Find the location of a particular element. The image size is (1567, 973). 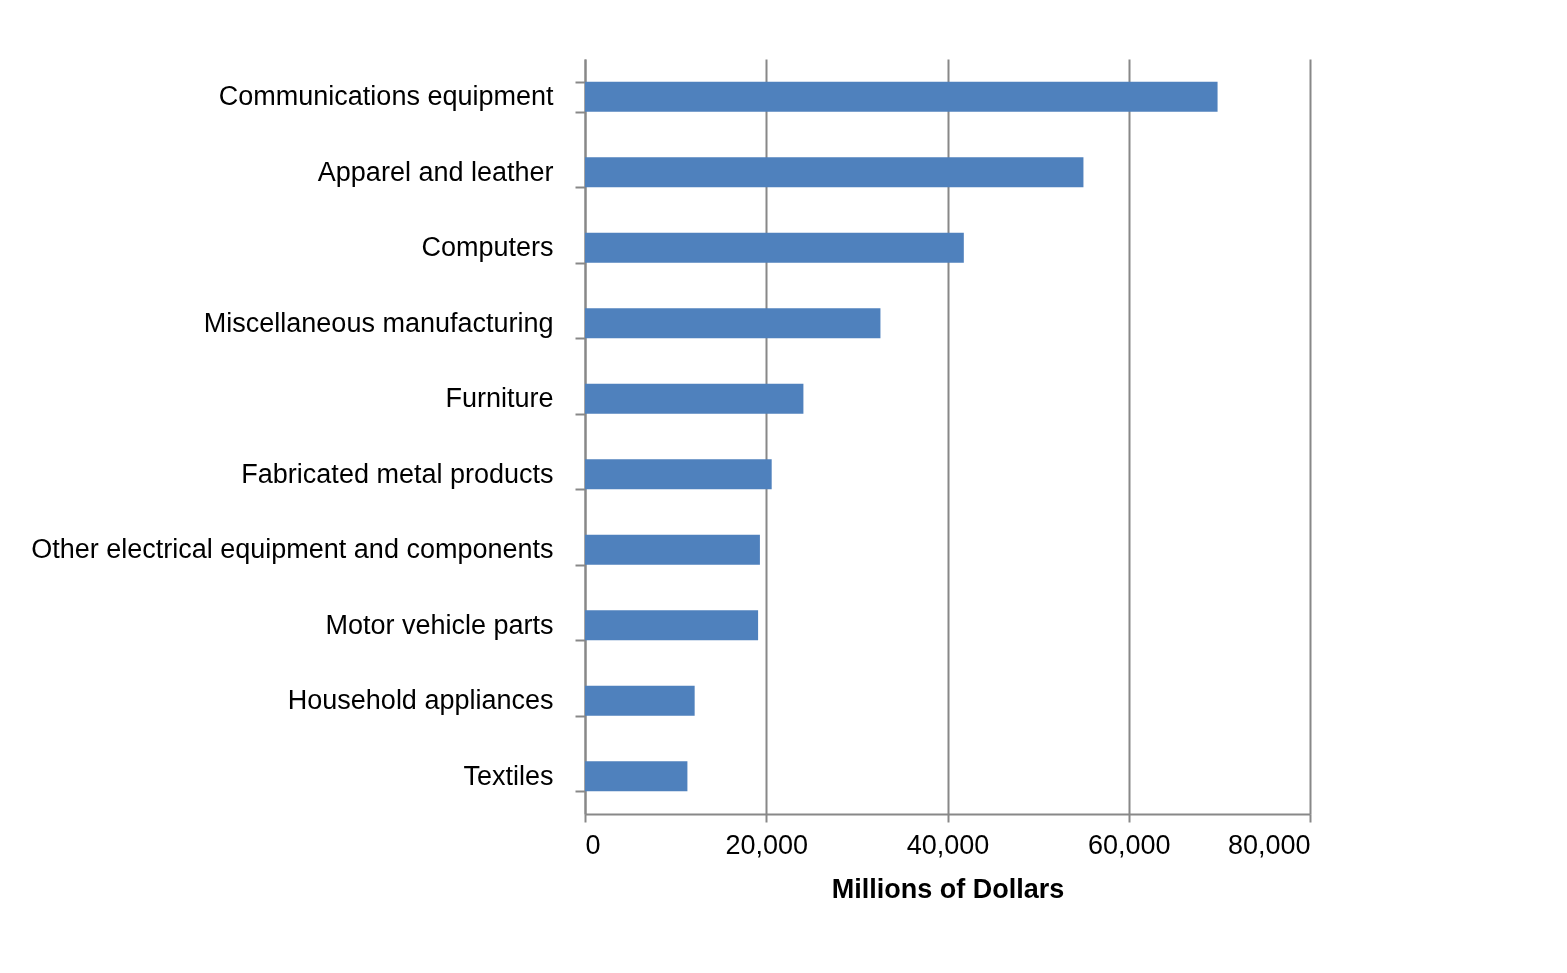

x-tick-label: 80,000 is located at coordinates (1269, 844).